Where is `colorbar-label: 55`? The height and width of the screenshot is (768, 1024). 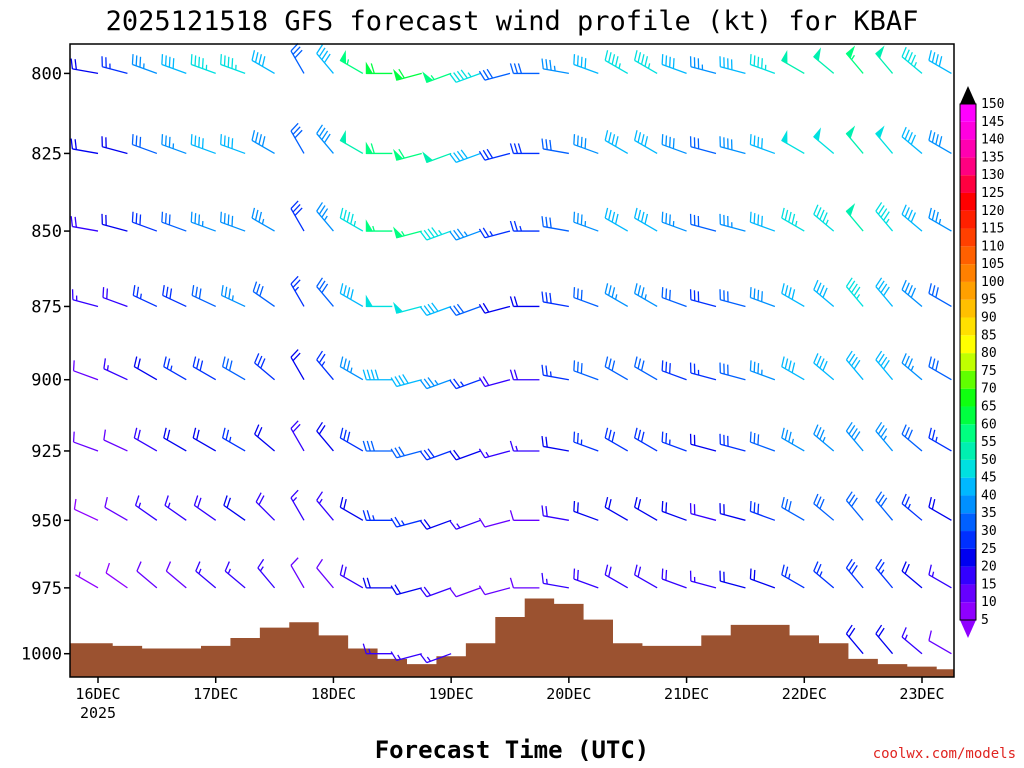 colorbar-label: 55 is located at coordinates (989, 442).